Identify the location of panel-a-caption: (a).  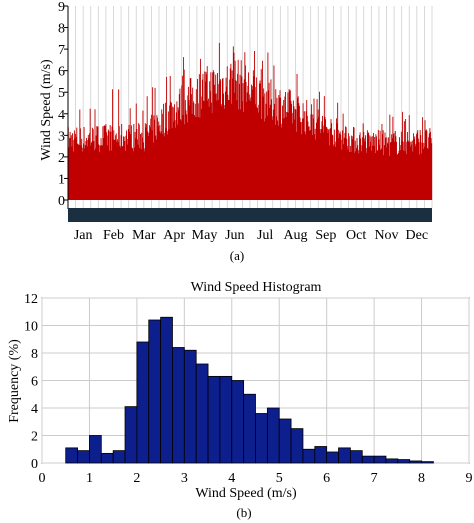
(237, 255).